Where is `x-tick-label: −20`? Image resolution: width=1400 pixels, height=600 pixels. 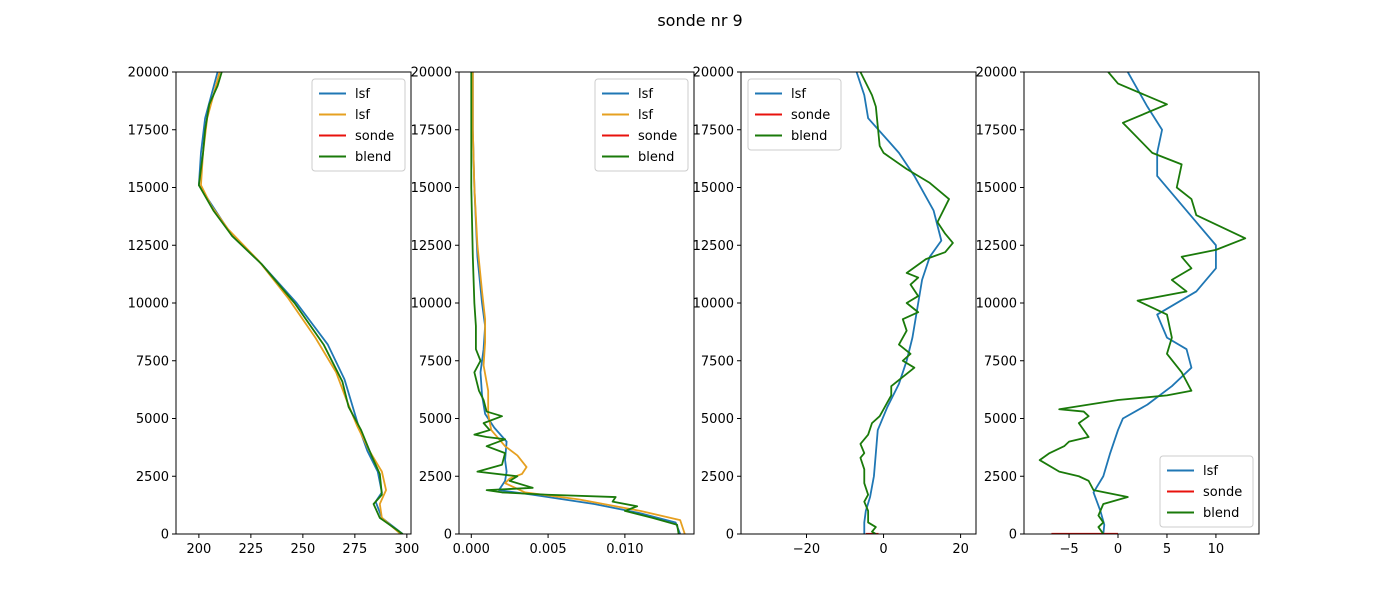
x-tick-label: −20 is located at coordinates (806, 549).